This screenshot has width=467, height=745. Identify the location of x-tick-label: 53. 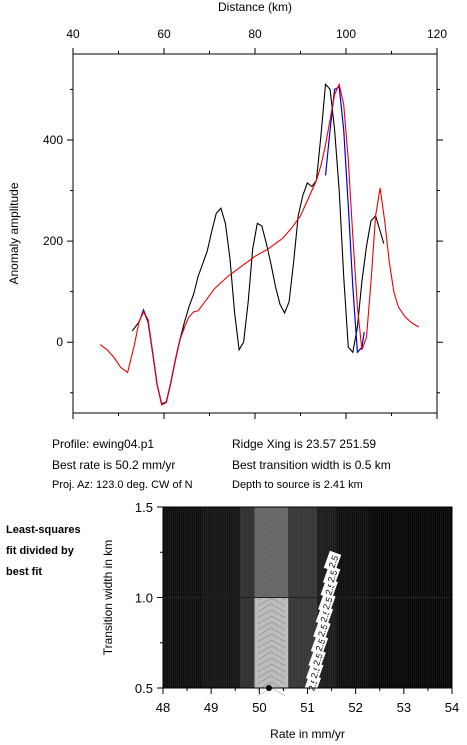
(404, 707).